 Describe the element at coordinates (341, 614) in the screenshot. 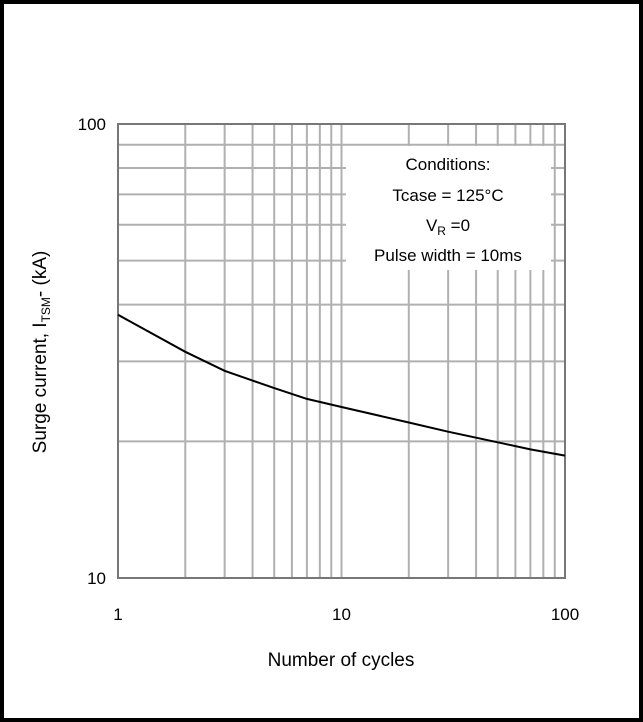

I see `x-tick-label: 10` at that location.